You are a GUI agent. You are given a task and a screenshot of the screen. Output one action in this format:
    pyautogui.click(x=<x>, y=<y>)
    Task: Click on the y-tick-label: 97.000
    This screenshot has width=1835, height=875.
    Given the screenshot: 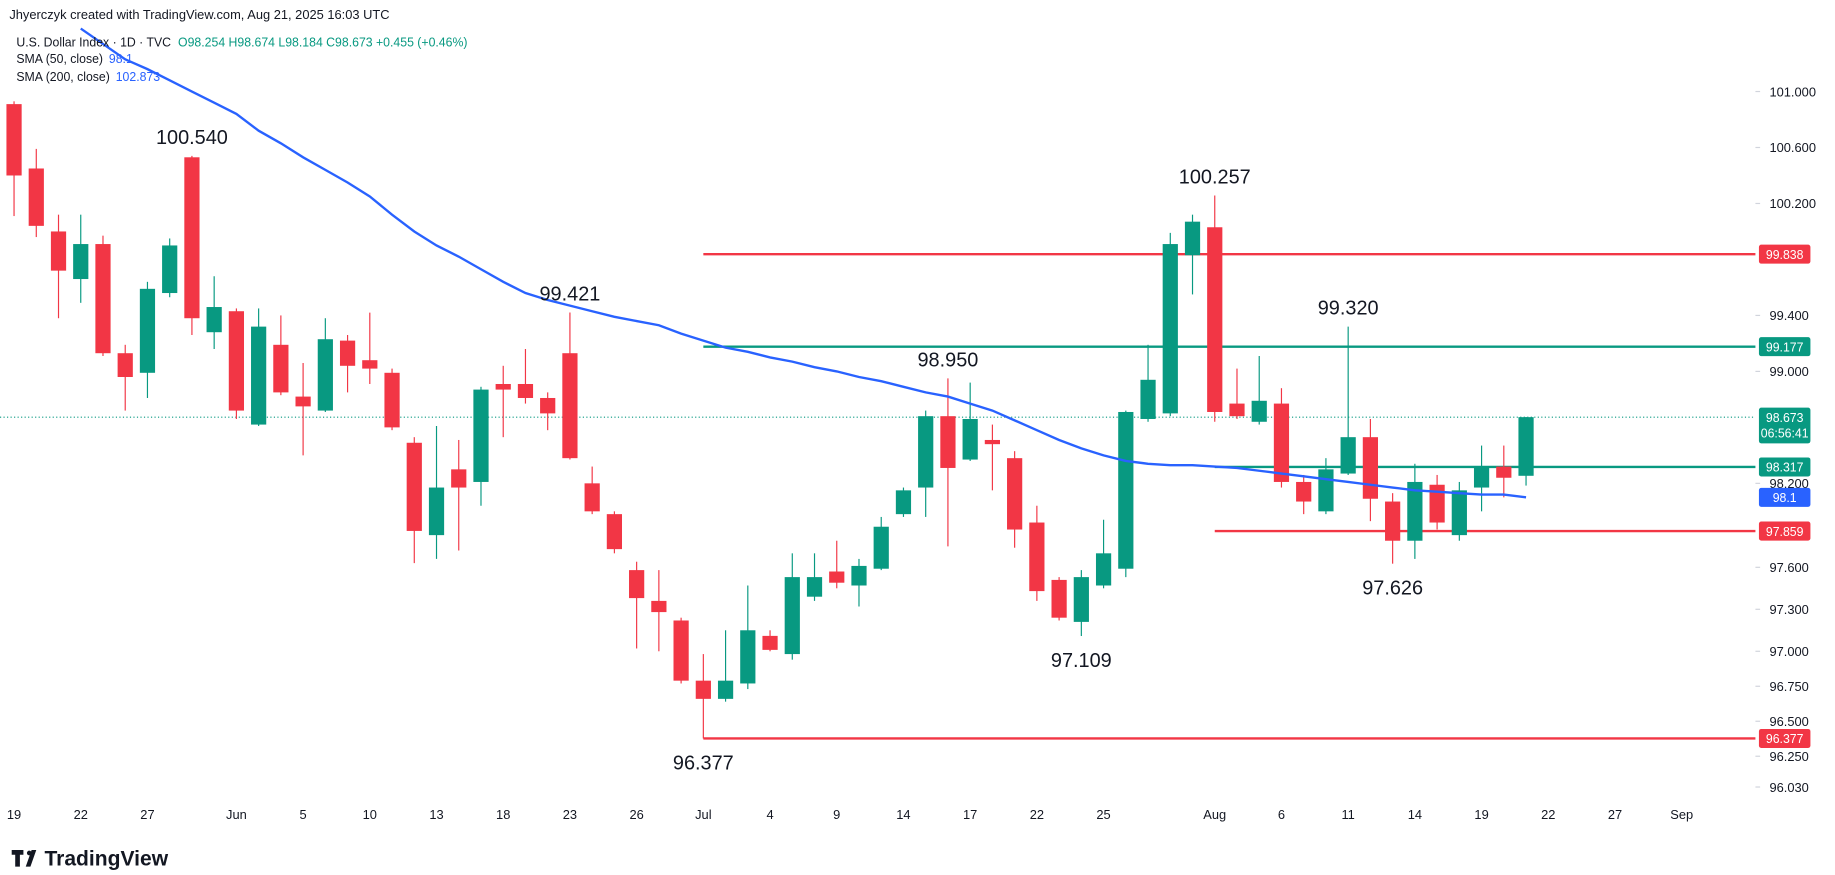 What is the action you would take?
    pyautogui.click(x=1788, y=651)
    